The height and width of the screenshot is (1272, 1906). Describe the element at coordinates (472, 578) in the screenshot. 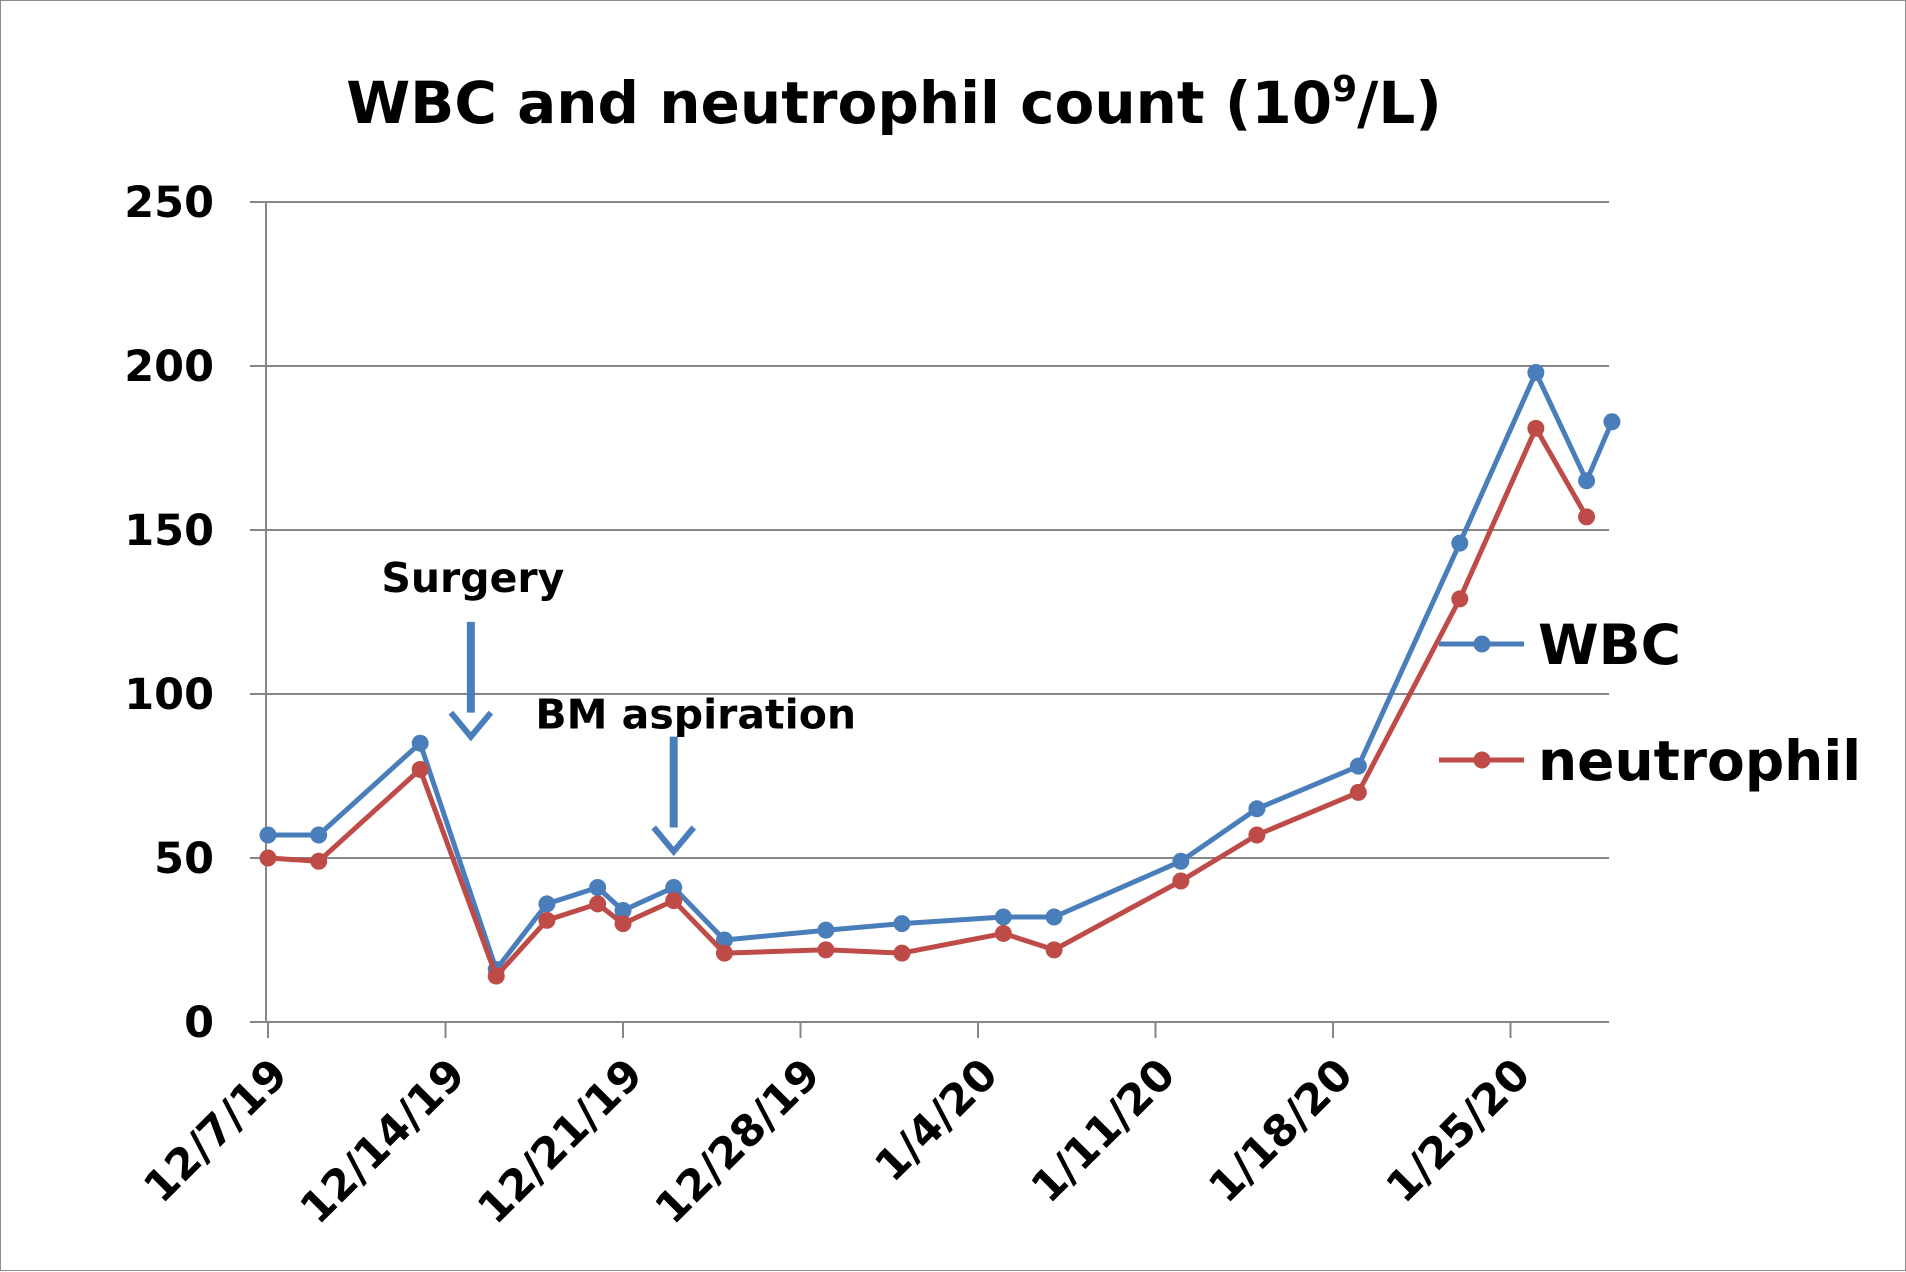

I see `annotation-label-surgery: Surgery` at that location.